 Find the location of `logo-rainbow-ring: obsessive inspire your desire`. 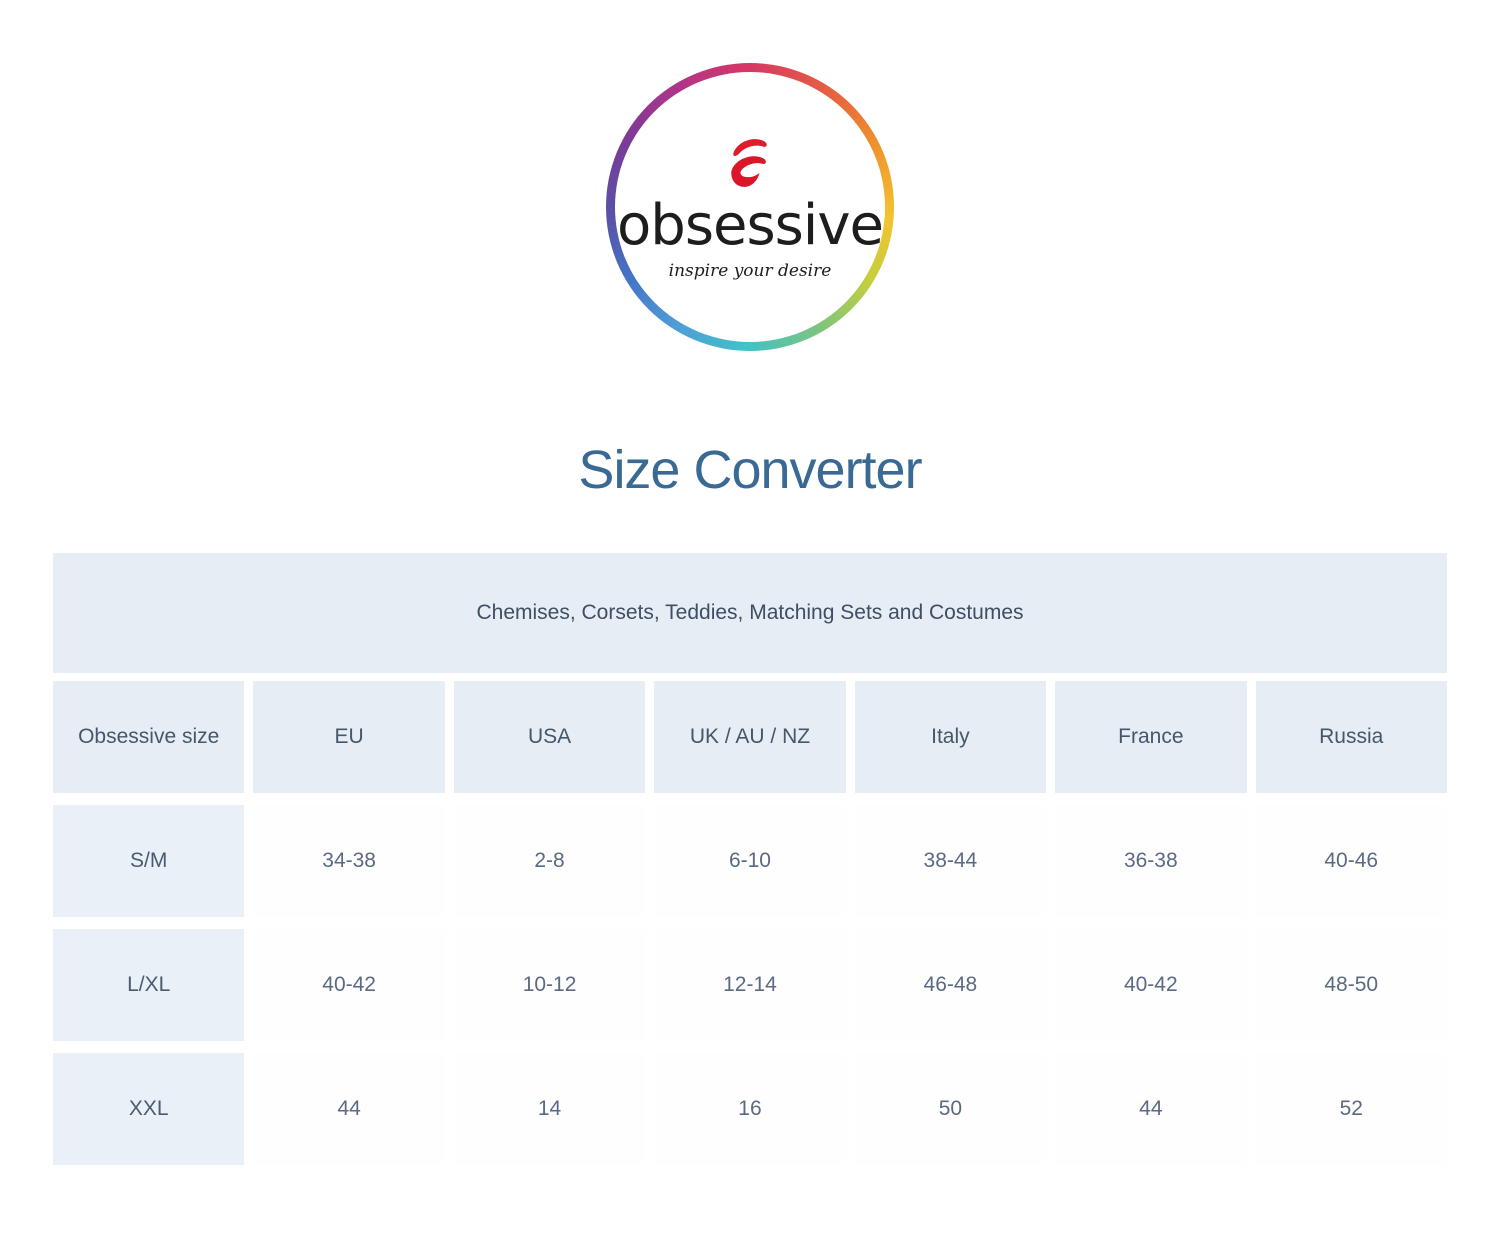

logo-rainbow-ring: obsessive inspire your desire is located at coordinates (750, 207).